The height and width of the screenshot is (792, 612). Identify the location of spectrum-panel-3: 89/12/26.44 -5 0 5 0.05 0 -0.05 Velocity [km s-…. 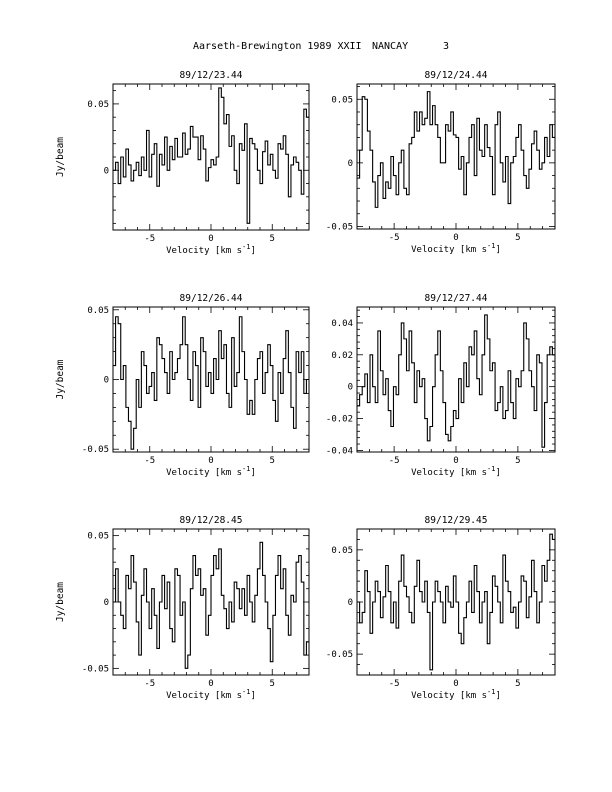
(182, 385).